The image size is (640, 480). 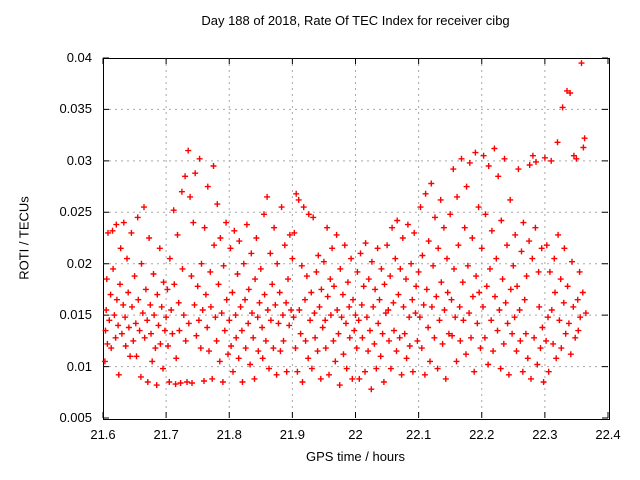 What do you see at coordinates (545, 434) in the screenshot?
I see `x-tick-label: 22.3` at bounding box center [545, 434].